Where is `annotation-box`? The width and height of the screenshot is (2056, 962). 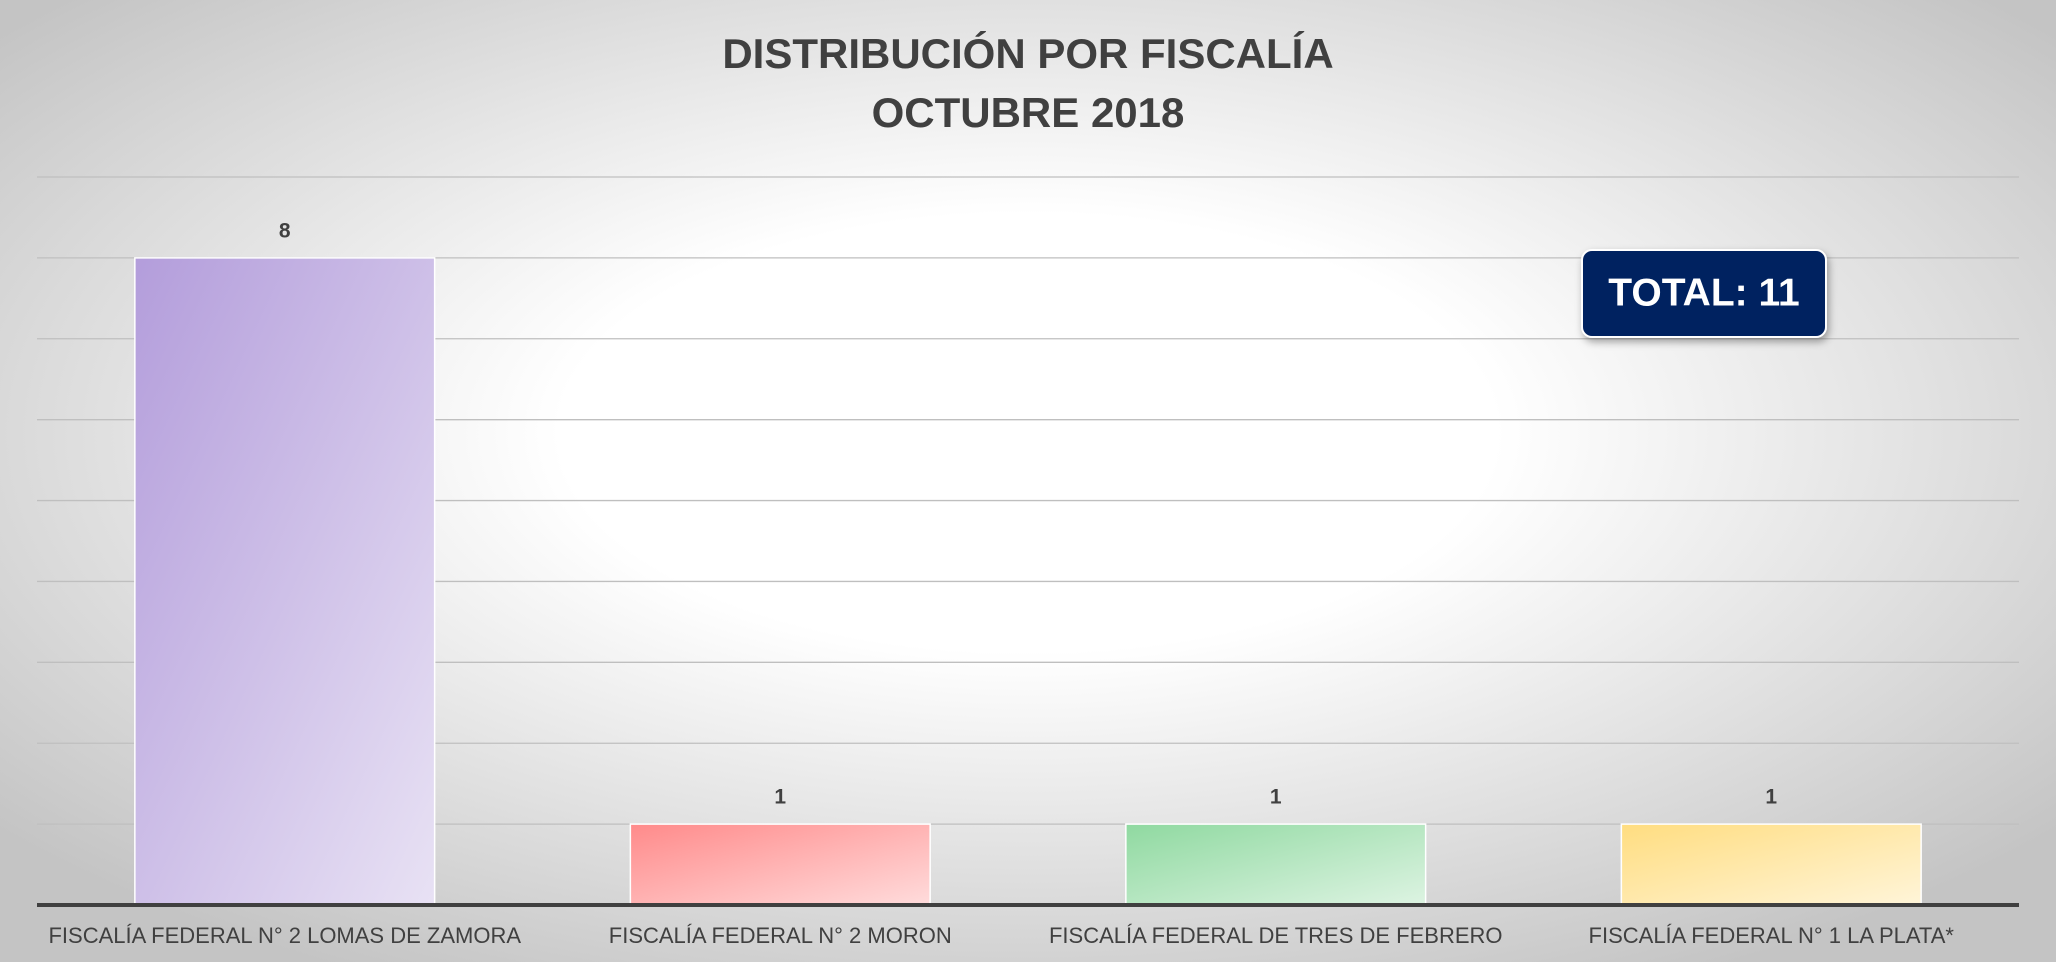 annotation-box is located at coordinates (1704, 293).